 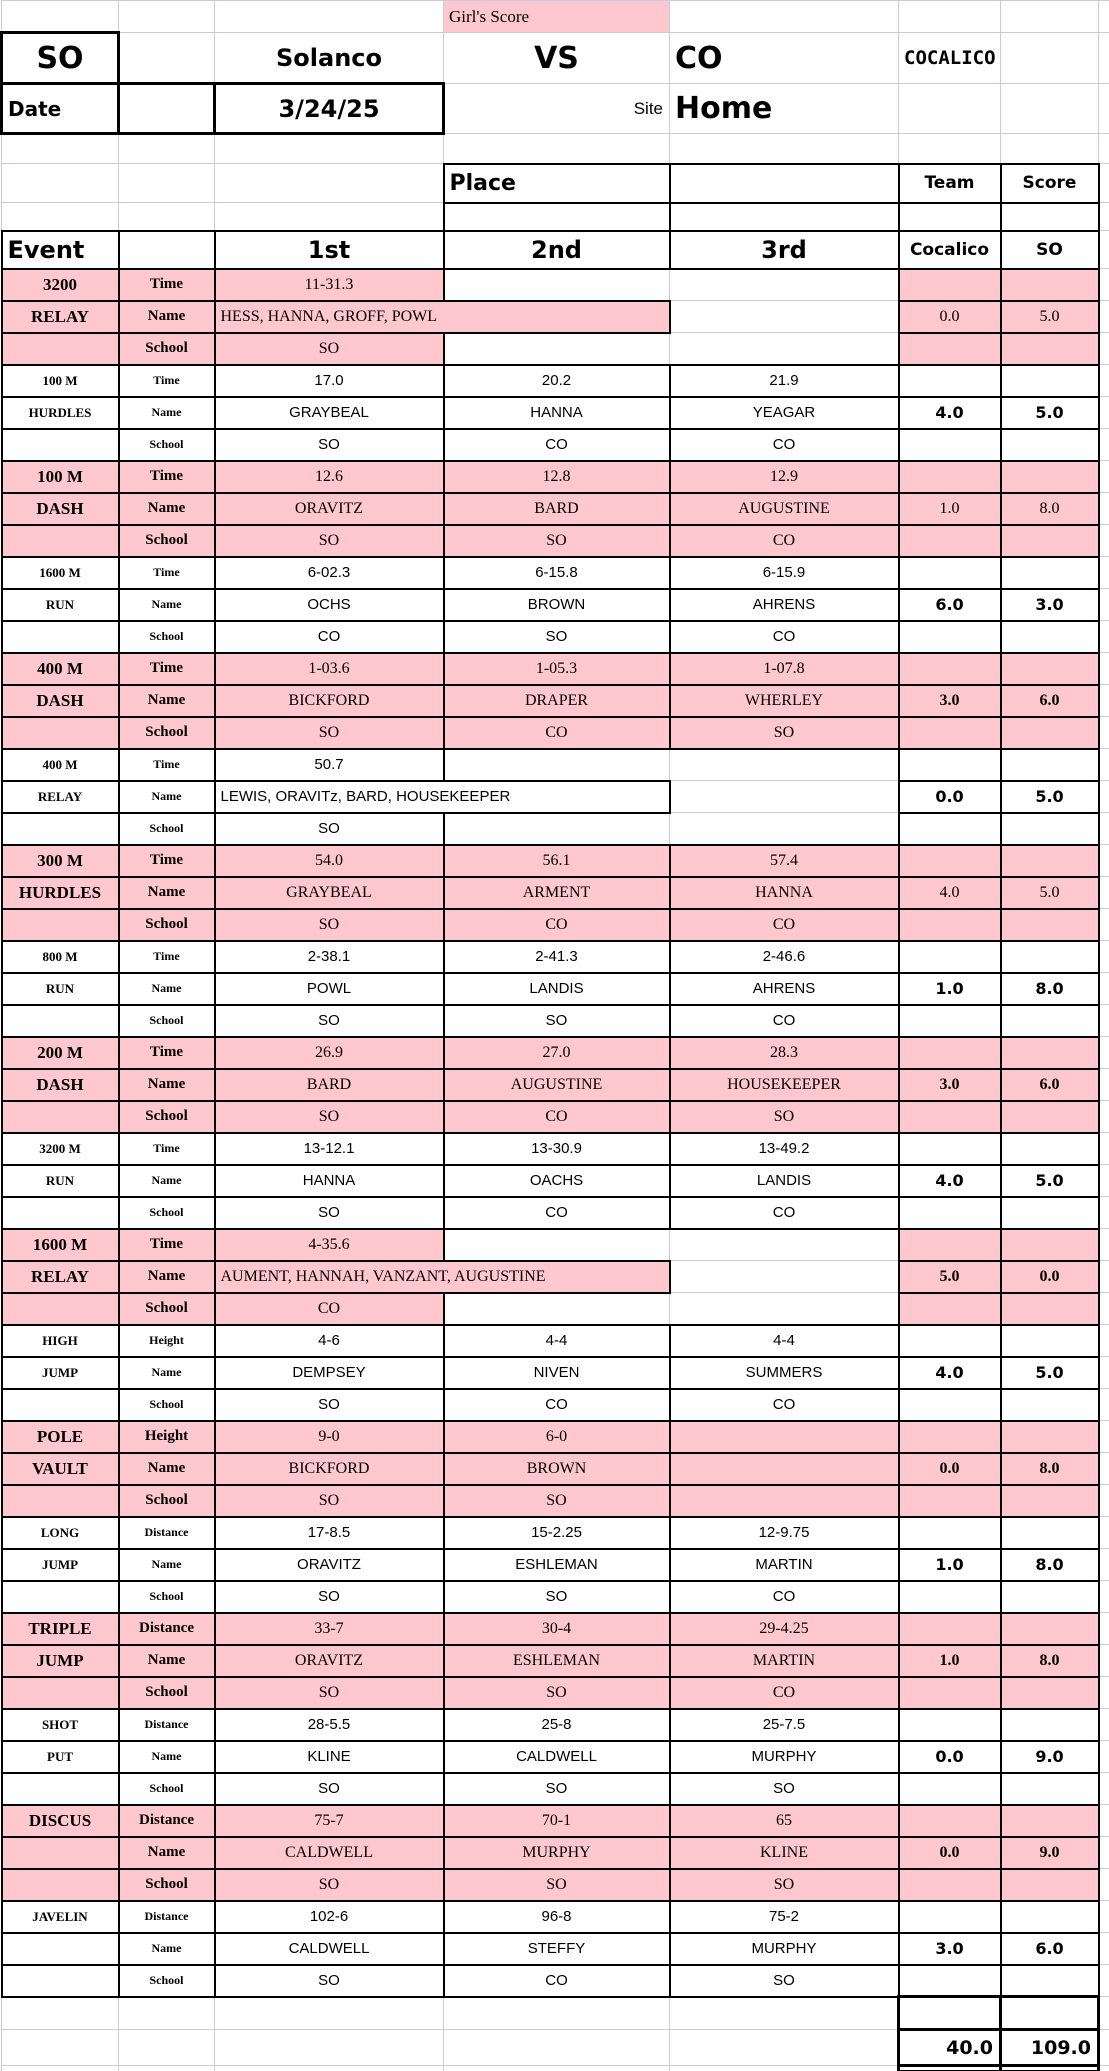 What do you see at coordinates (60, 249) in the screenshot?
I see `event-header: Event` at bounding box center [60, 249].